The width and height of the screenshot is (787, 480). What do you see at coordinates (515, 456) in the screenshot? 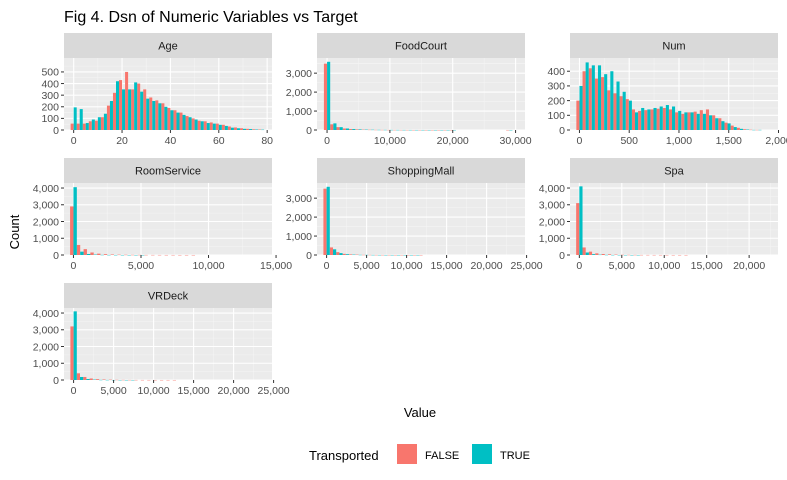
I see `legend-label-true: TRUE` at bounding box center [515, 456].